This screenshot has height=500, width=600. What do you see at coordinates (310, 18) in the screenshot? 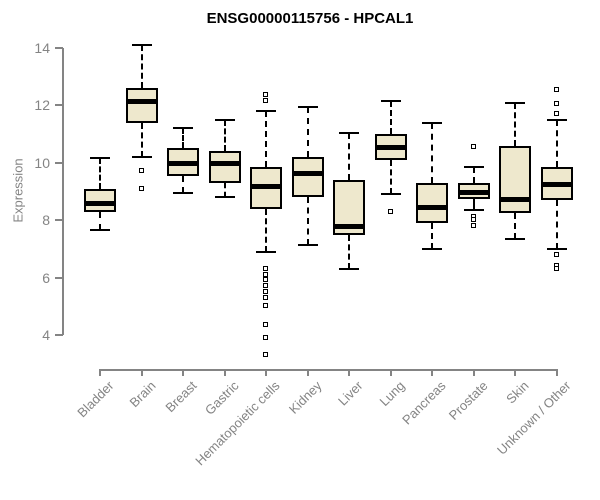
I see `chart-title: ENSG00000115756 - HPCAL1` at bounding box center [310, 18].